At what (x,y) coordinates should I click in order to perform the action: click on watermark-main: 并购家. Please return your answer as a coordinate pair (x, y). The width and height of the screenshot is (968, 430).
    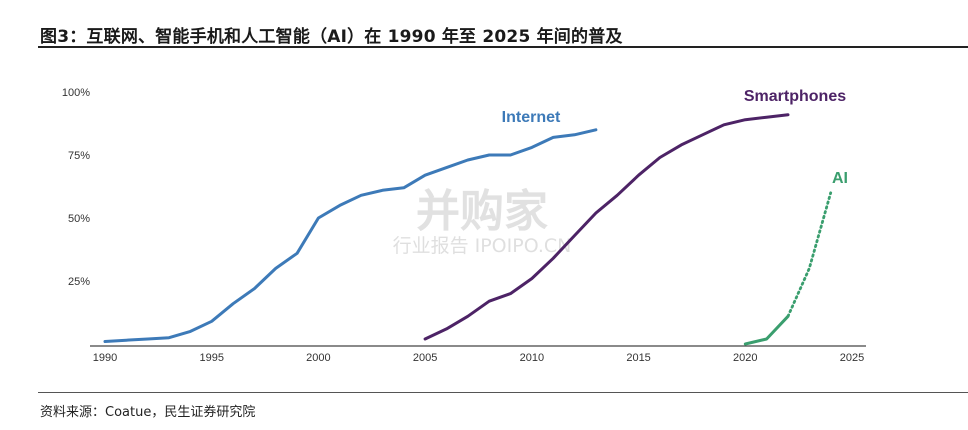
    Looking at the image, I should click on (482, 211).